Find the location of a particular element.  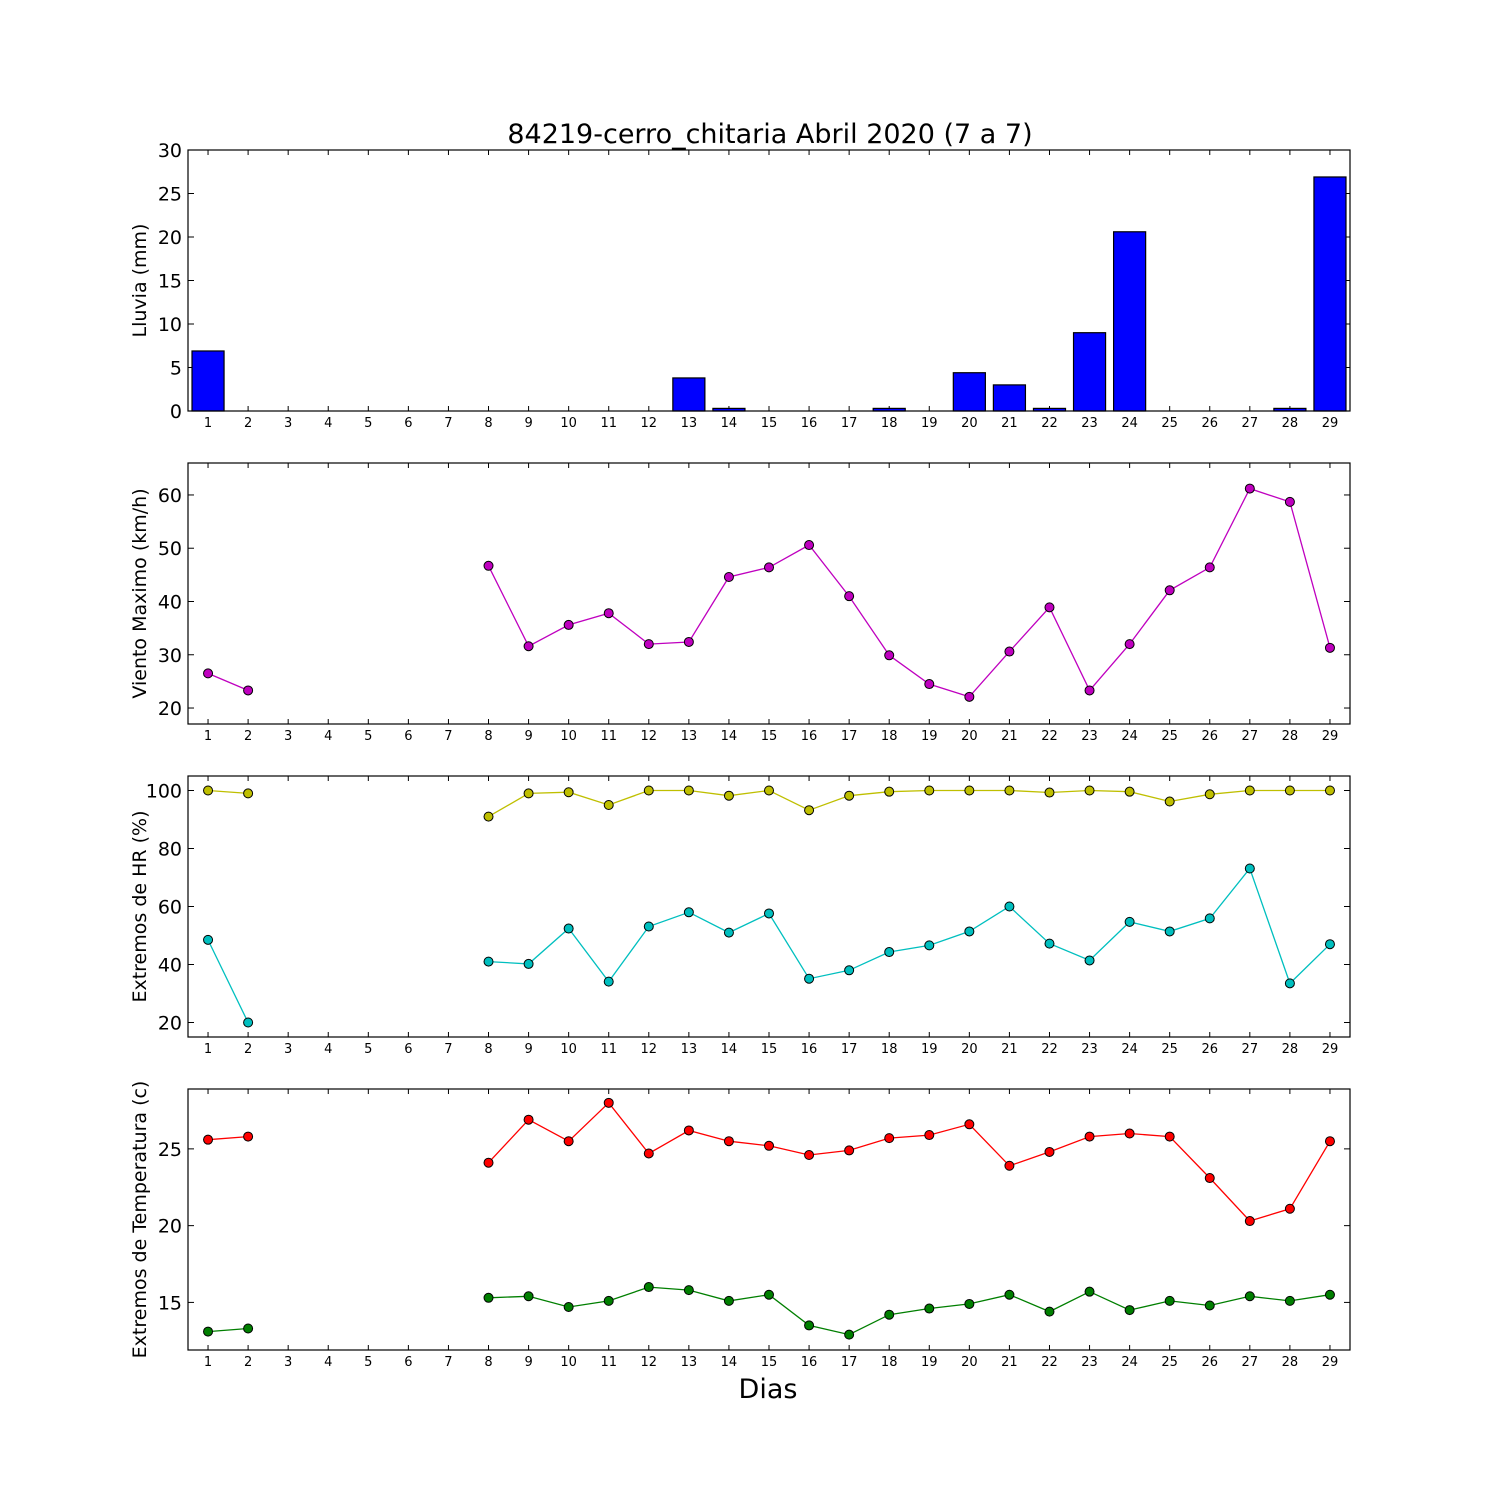

y-tick-label: 5 is located at coordinates (176, 369).